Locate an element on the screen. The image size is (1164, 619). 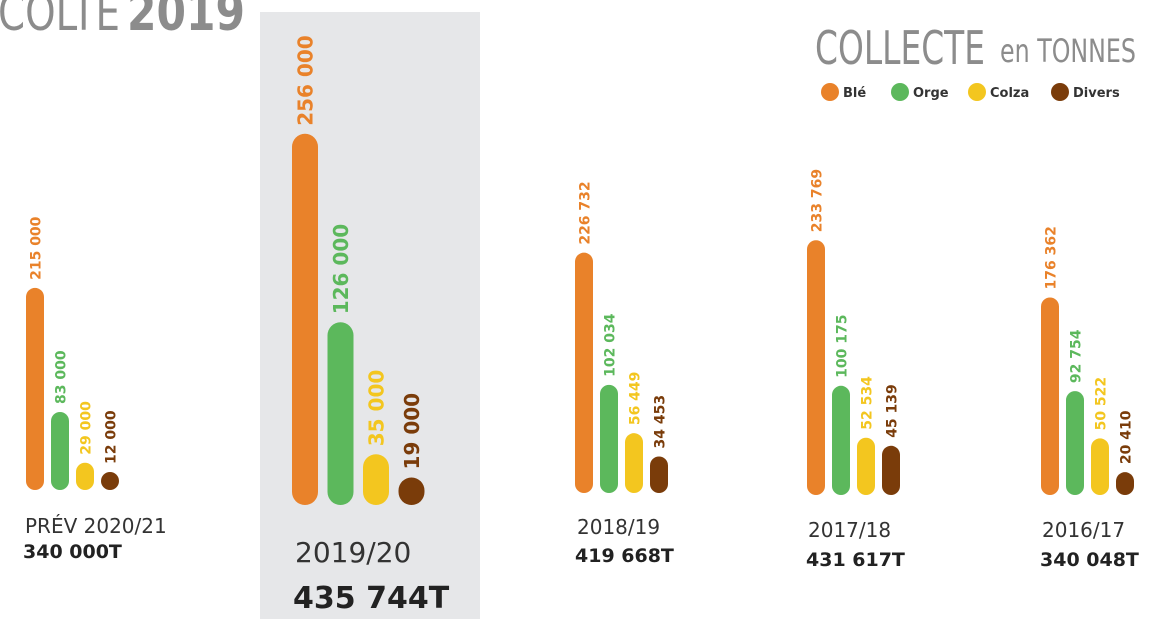
legend-label: Colza is located at coordinates (1009, 93).